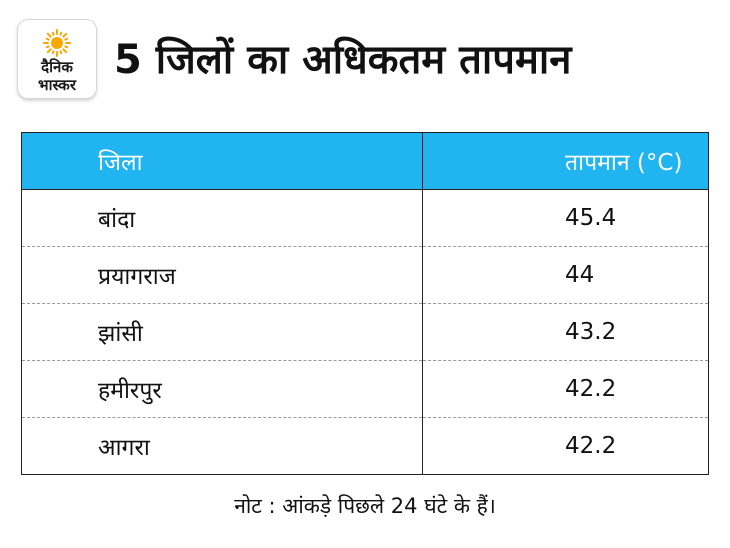 Image resolution: width=730 pixels, height=548 pixels. I want to click on district-cell: हमीरपुर, so click(222, 389).